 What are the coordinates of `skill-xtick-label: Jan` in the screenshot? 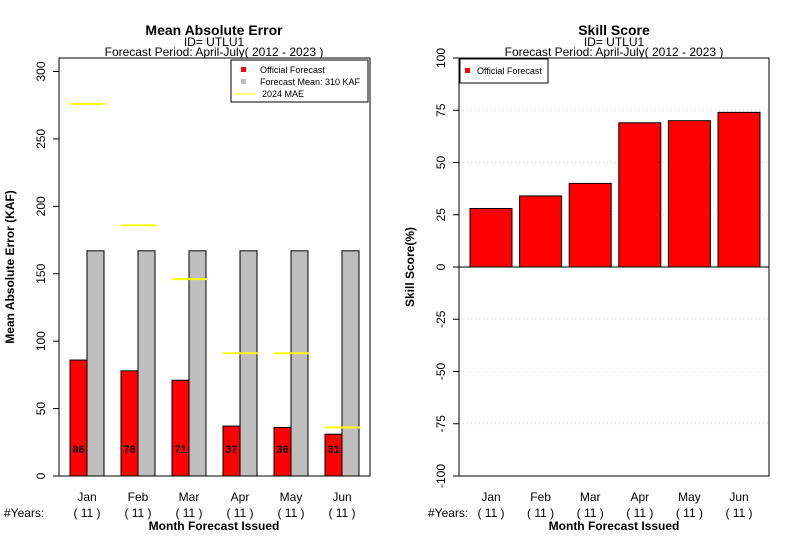 It's located at (490, 497).